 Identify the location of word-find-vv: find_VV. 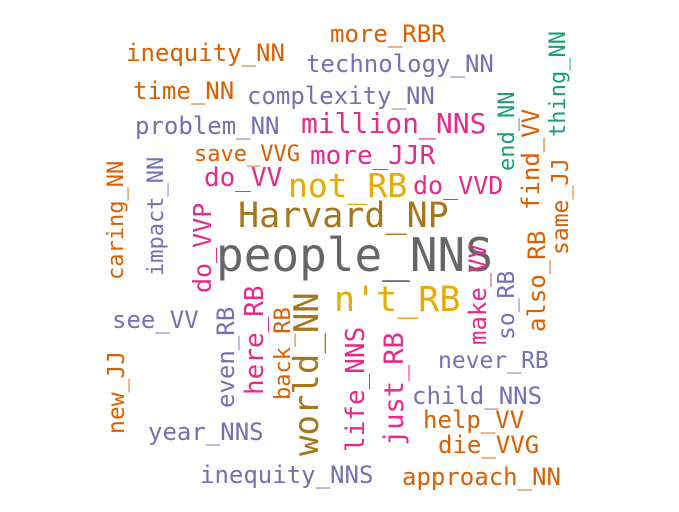
(531, 159).